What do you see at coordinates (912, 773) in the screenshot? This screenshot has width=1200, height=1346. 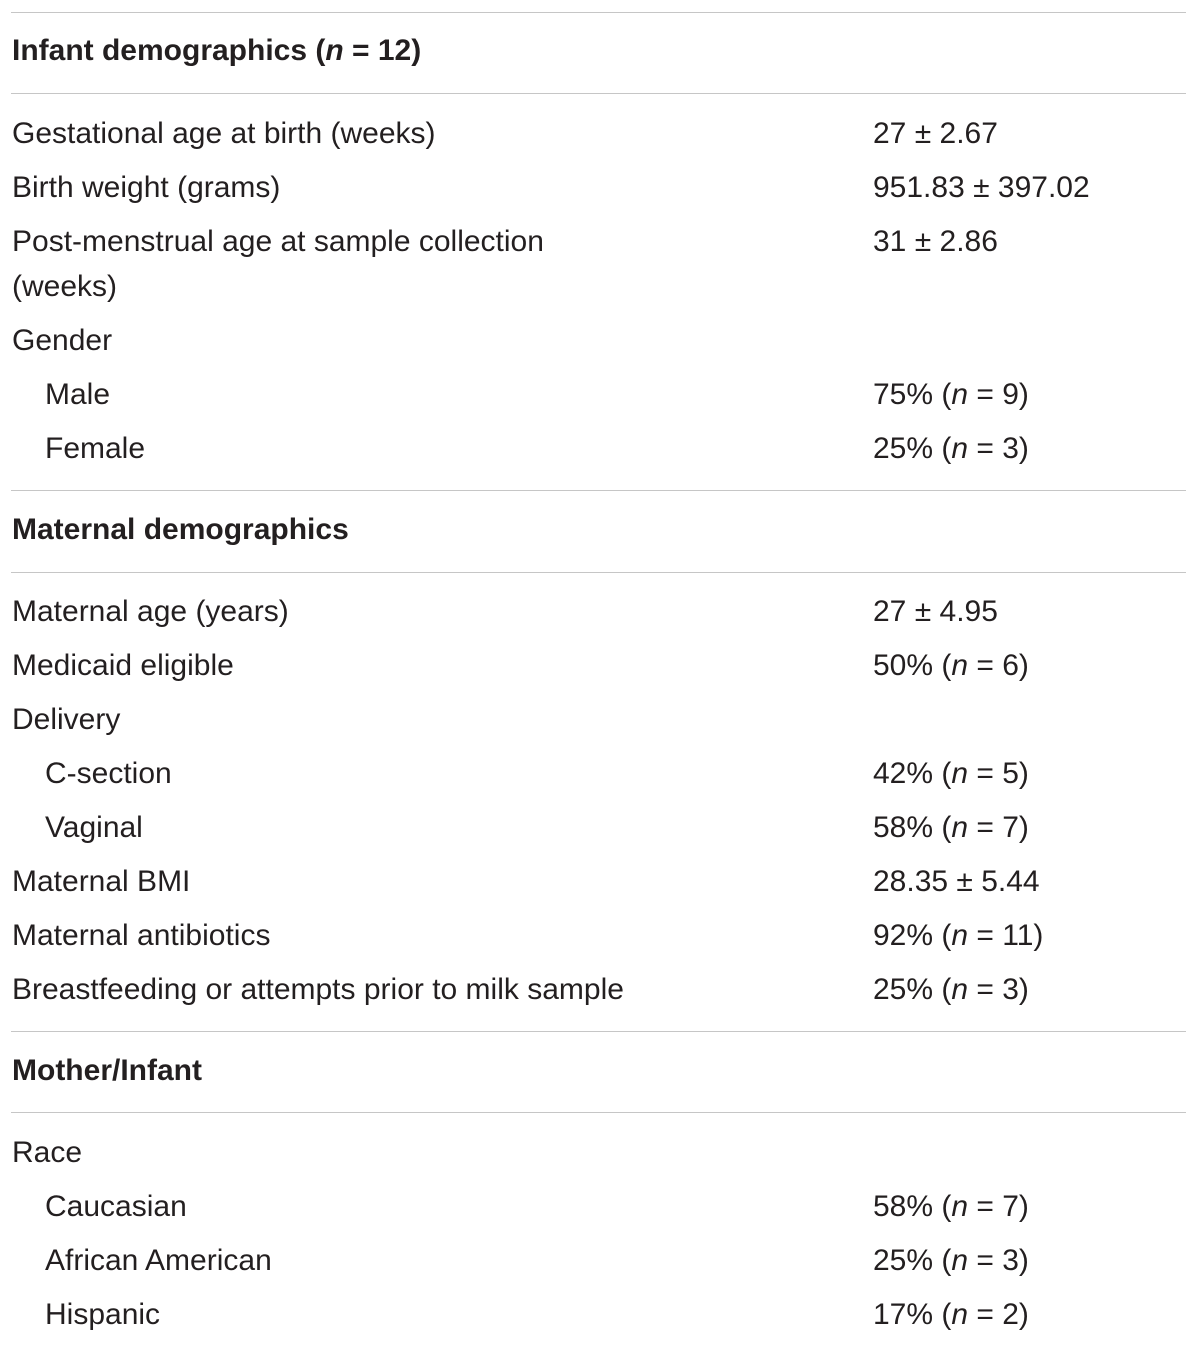 I see `value-text: 42% (` at bounding box center [912, 773].